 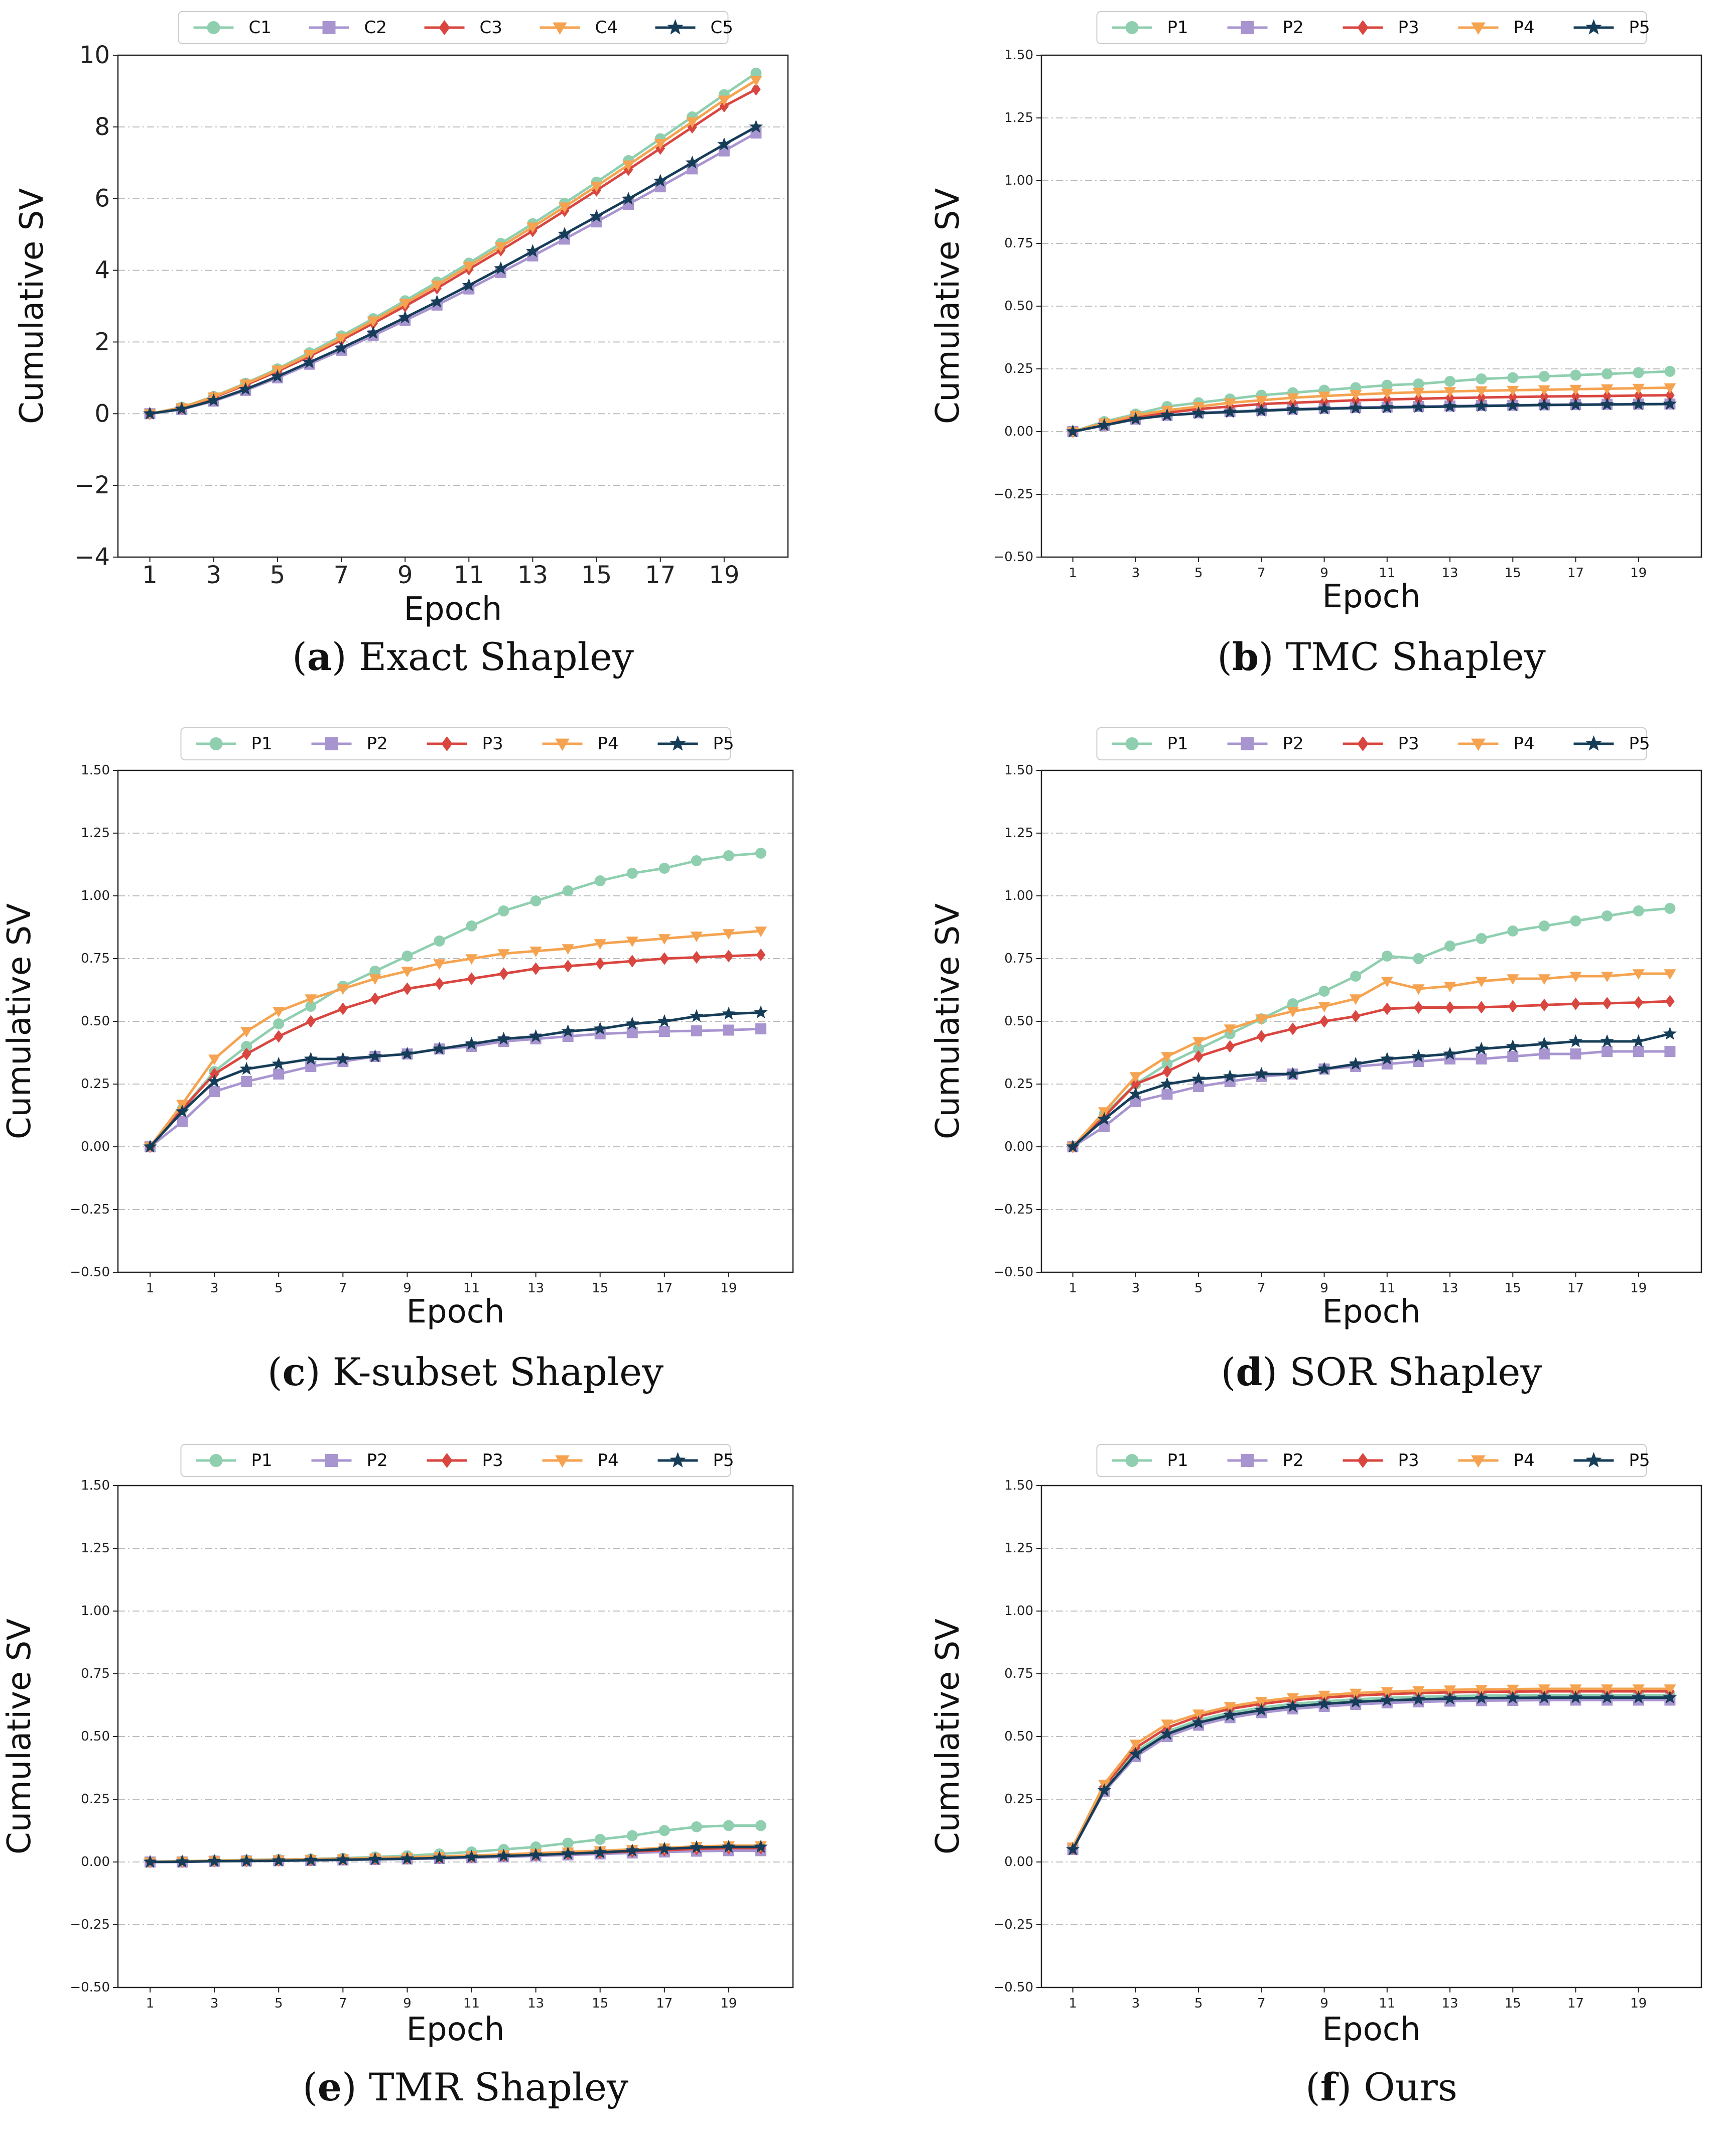 What do you see at coordinates (1408, 744) in the screenshot?
I see `legend-label-p3: P3` at bounding box center [1408, 744].